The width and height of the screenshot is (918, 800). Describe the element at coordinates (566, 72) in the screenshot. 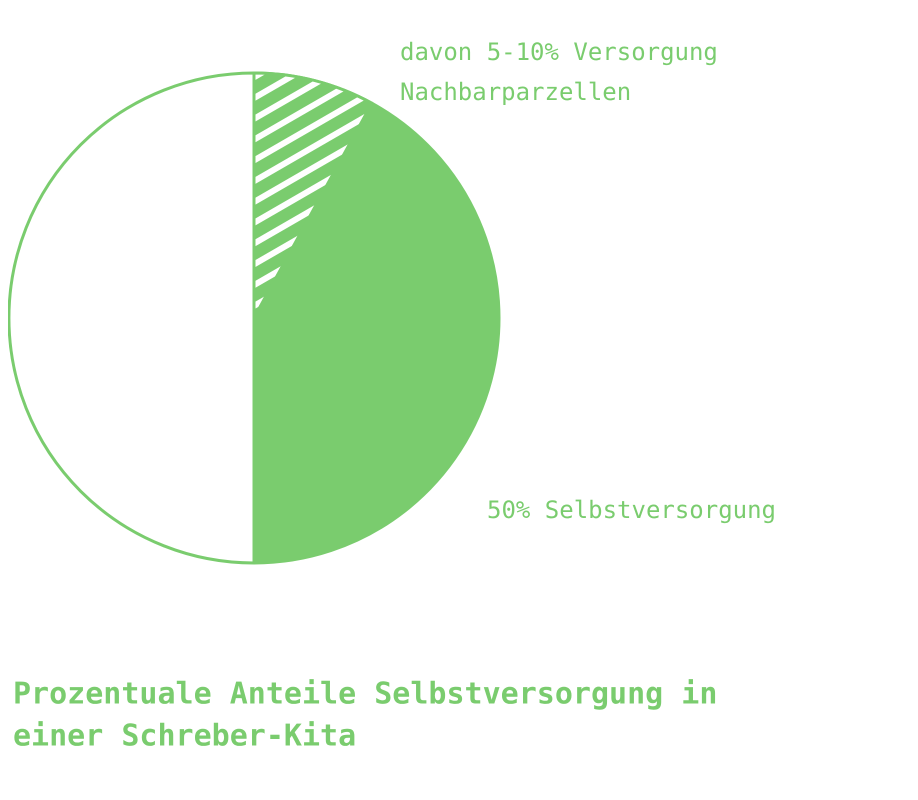

I see `slice-label: davon 5-10% Versorgung Nachbarparzellen` at that location.